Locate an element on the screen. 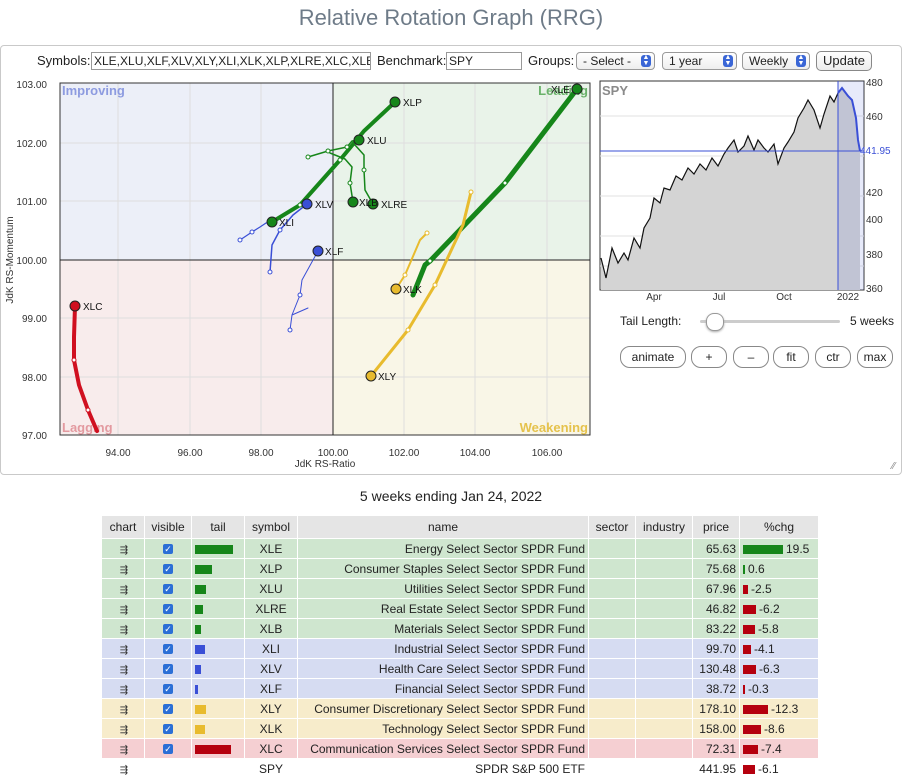  page-title: Relative Rotation Graph (RRG) is located at coordinates (451, 17).